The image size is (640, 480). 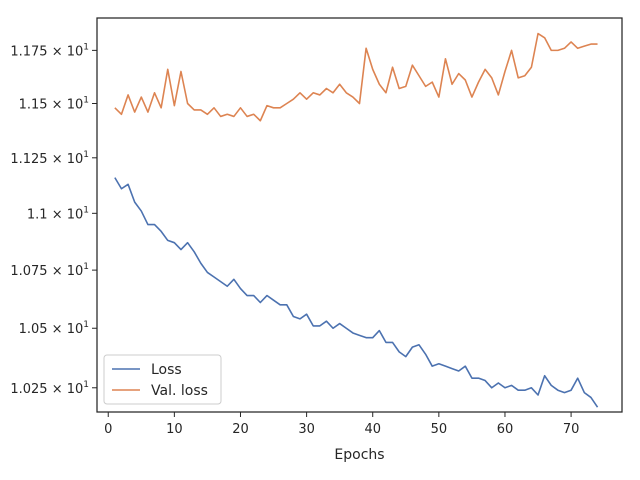 I want to click on x-tick-label: 0, so click(x=108, y=429).